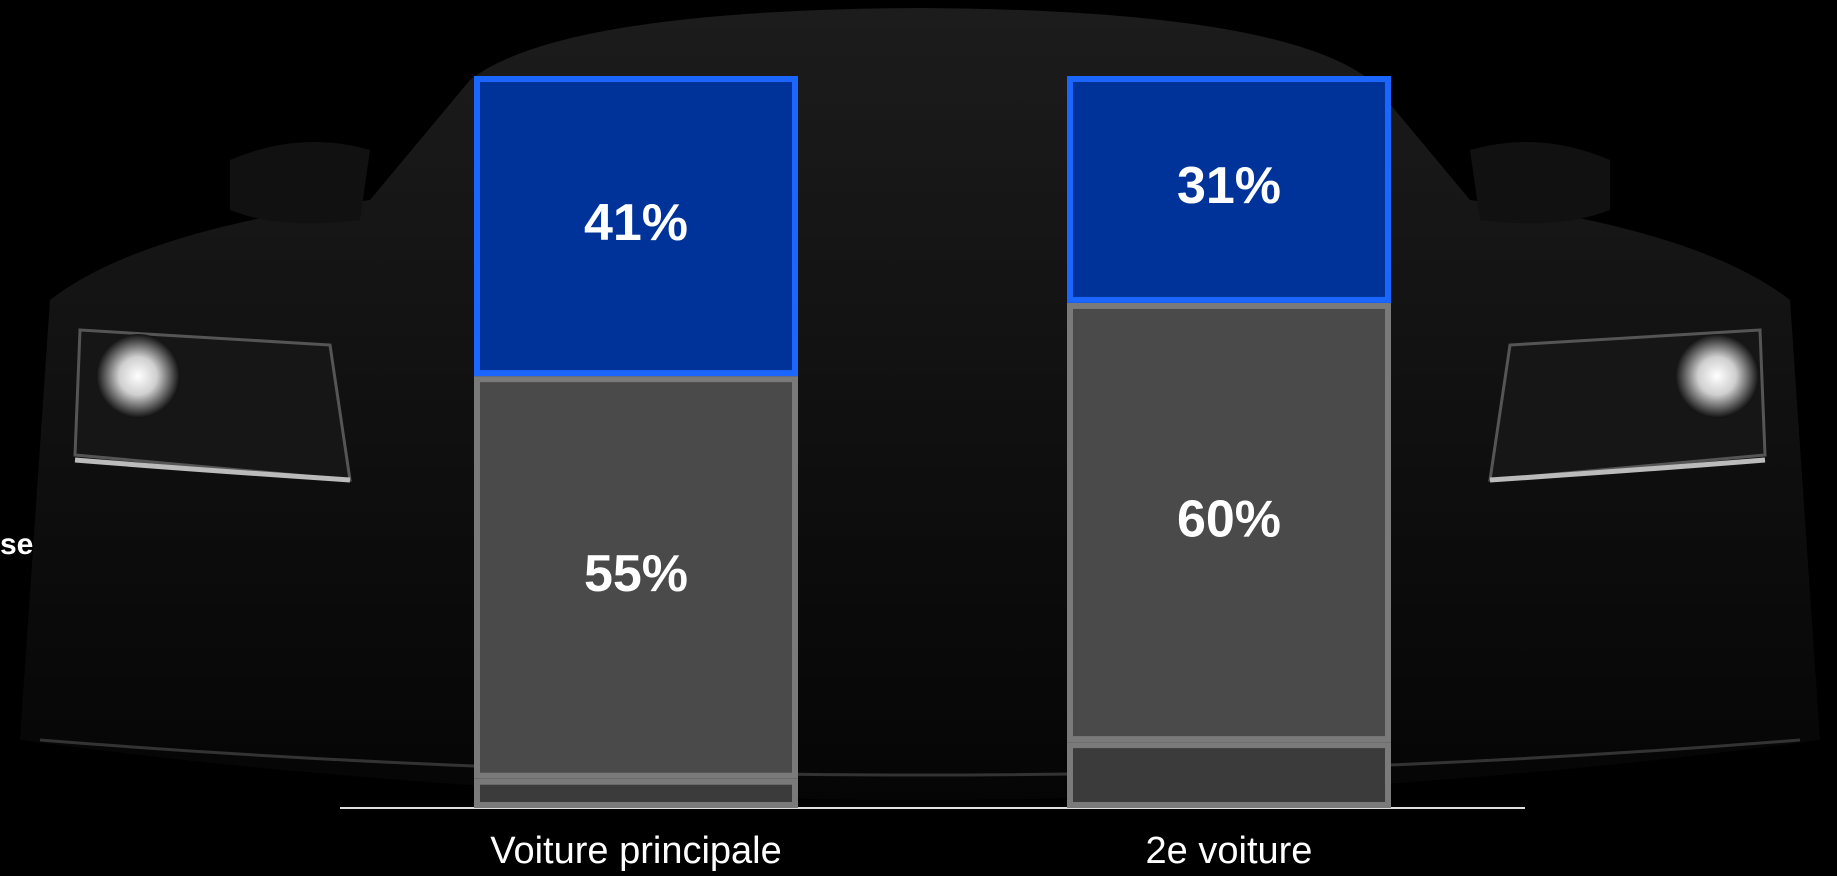 The width and height of the screenshot is (1837, 876). Describe the element at coordinates (1229, 851) in the screenshot. I see `x-tick-label: 2e voiture` at that location.